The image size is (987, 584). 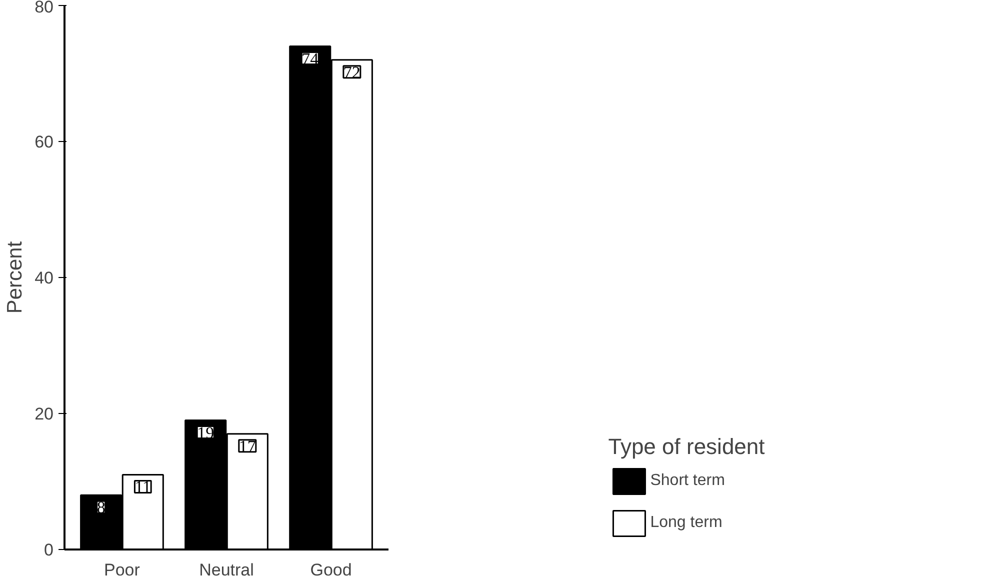 I want to click on x-tick-label: Neutral, so click(x=226, y=570).